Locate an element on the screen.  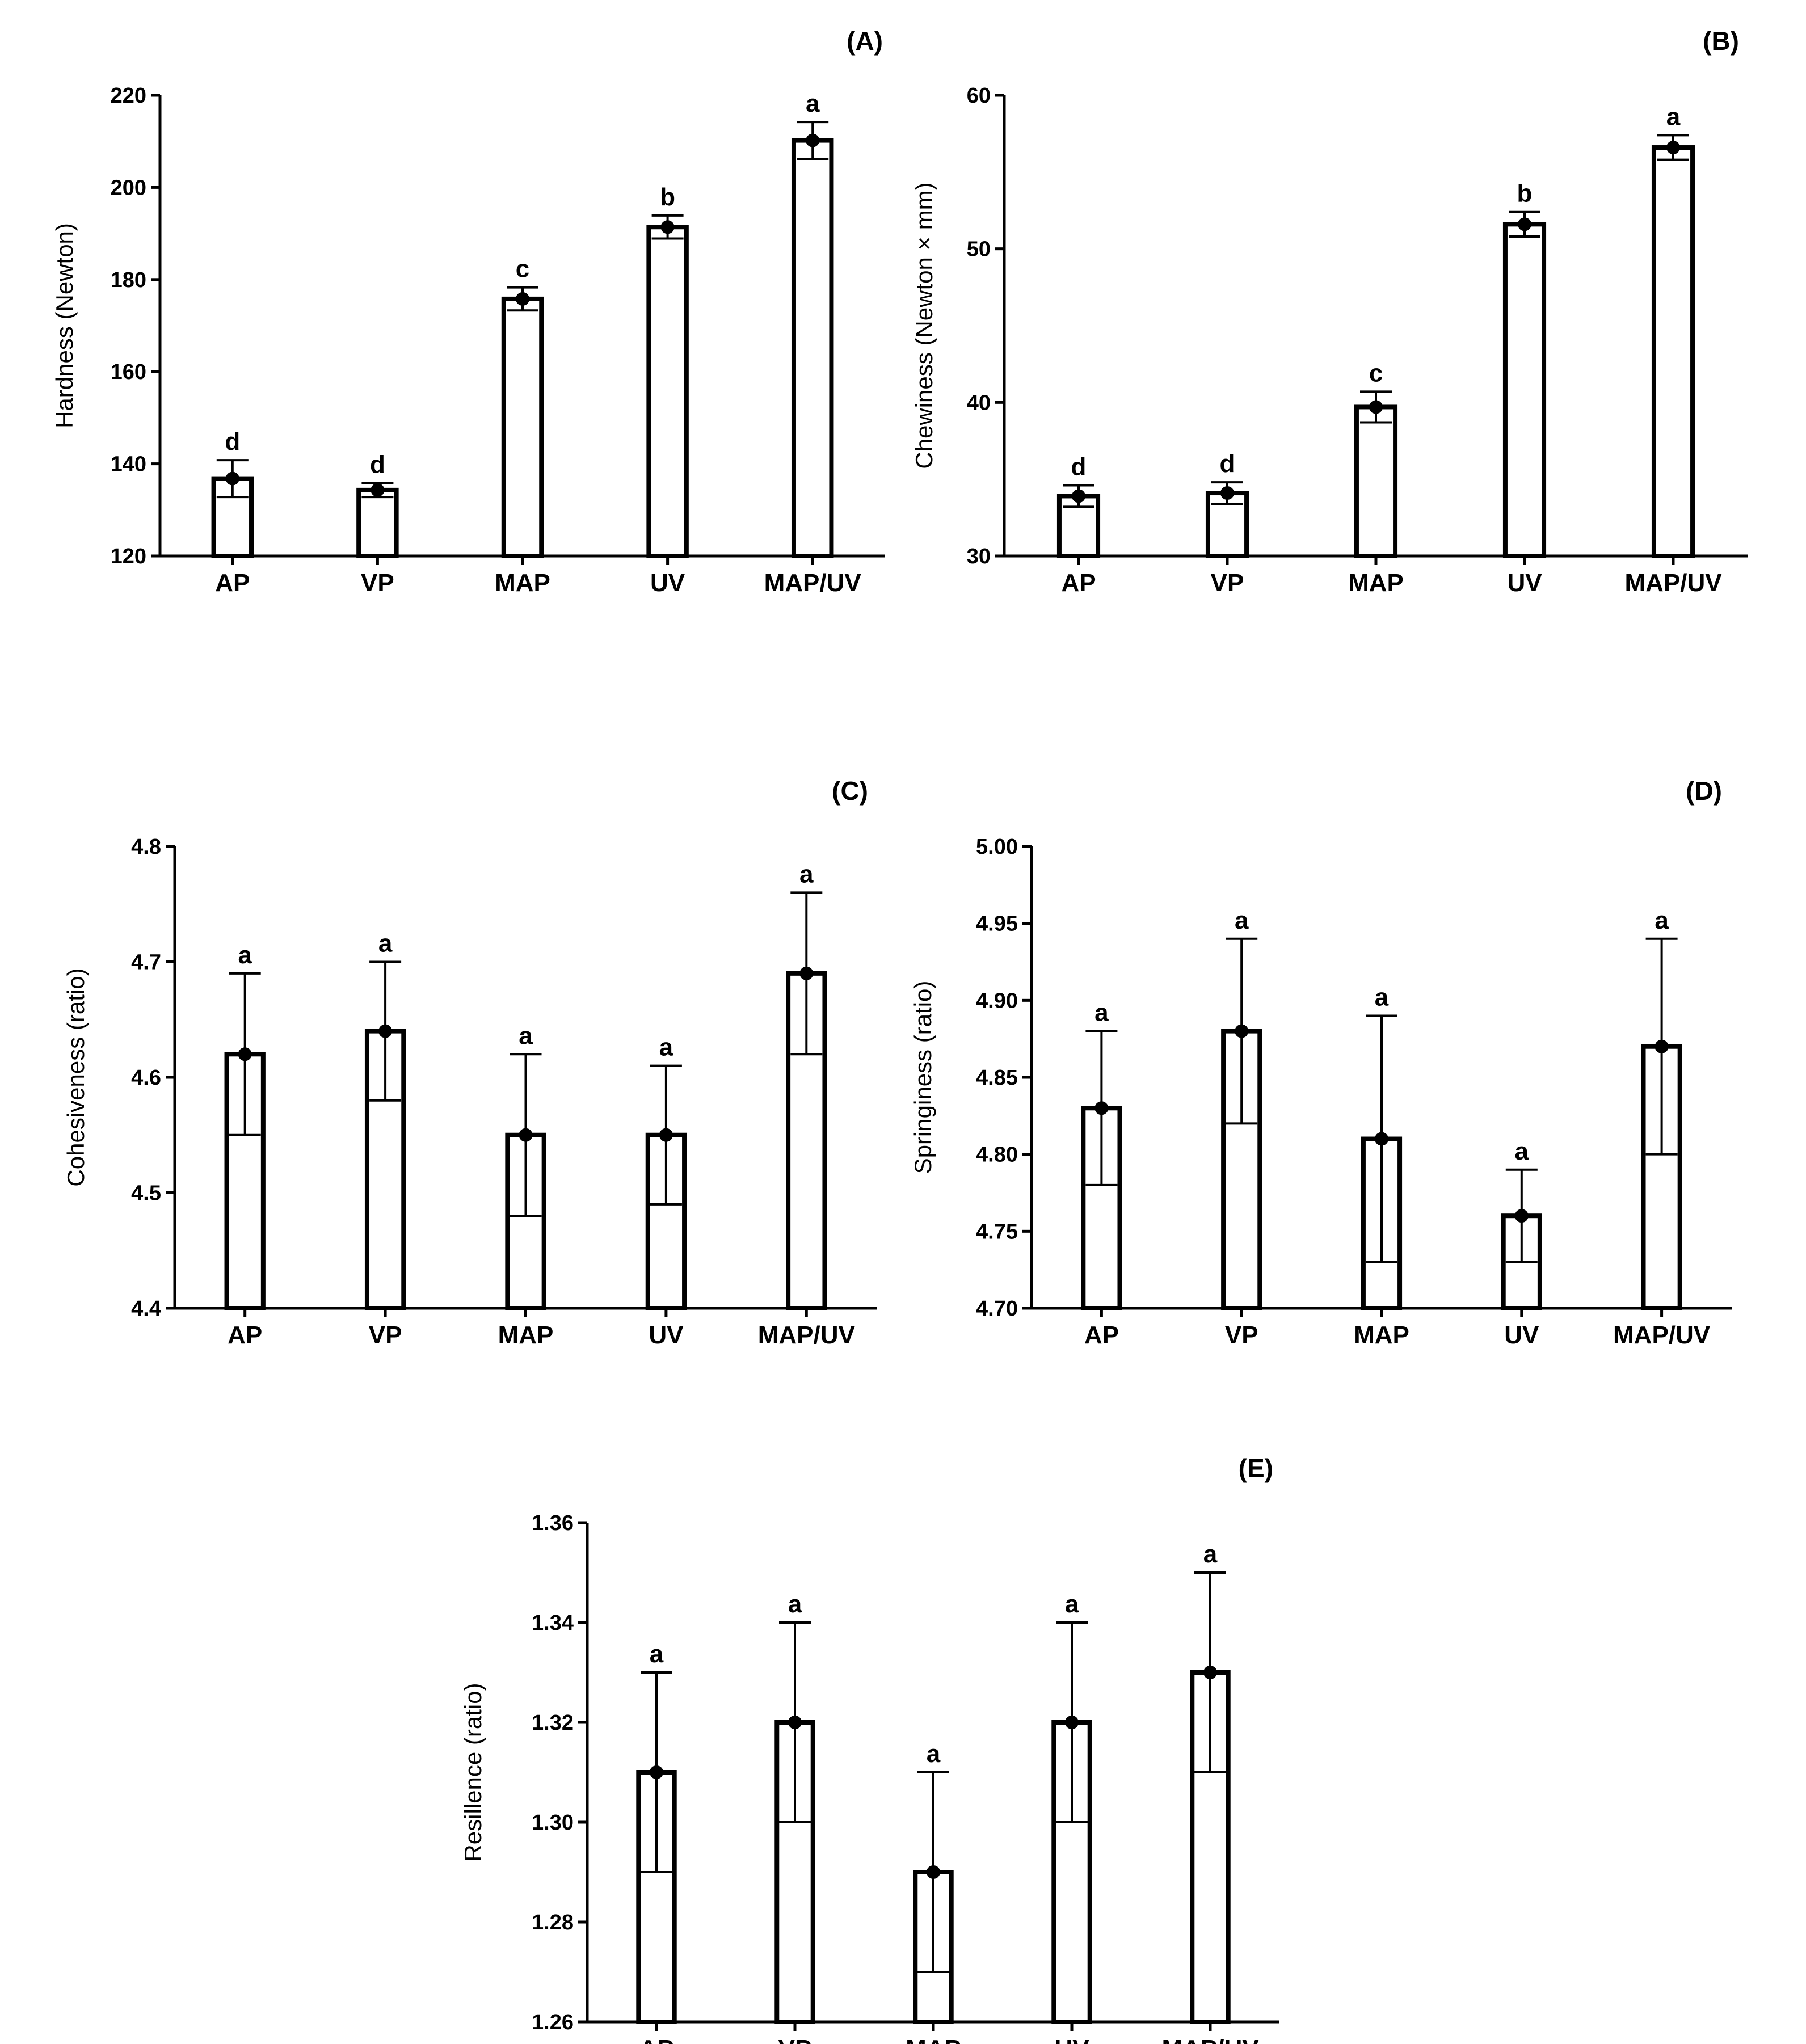
y-tick-label: 50 is located at coordinates (979, 250).